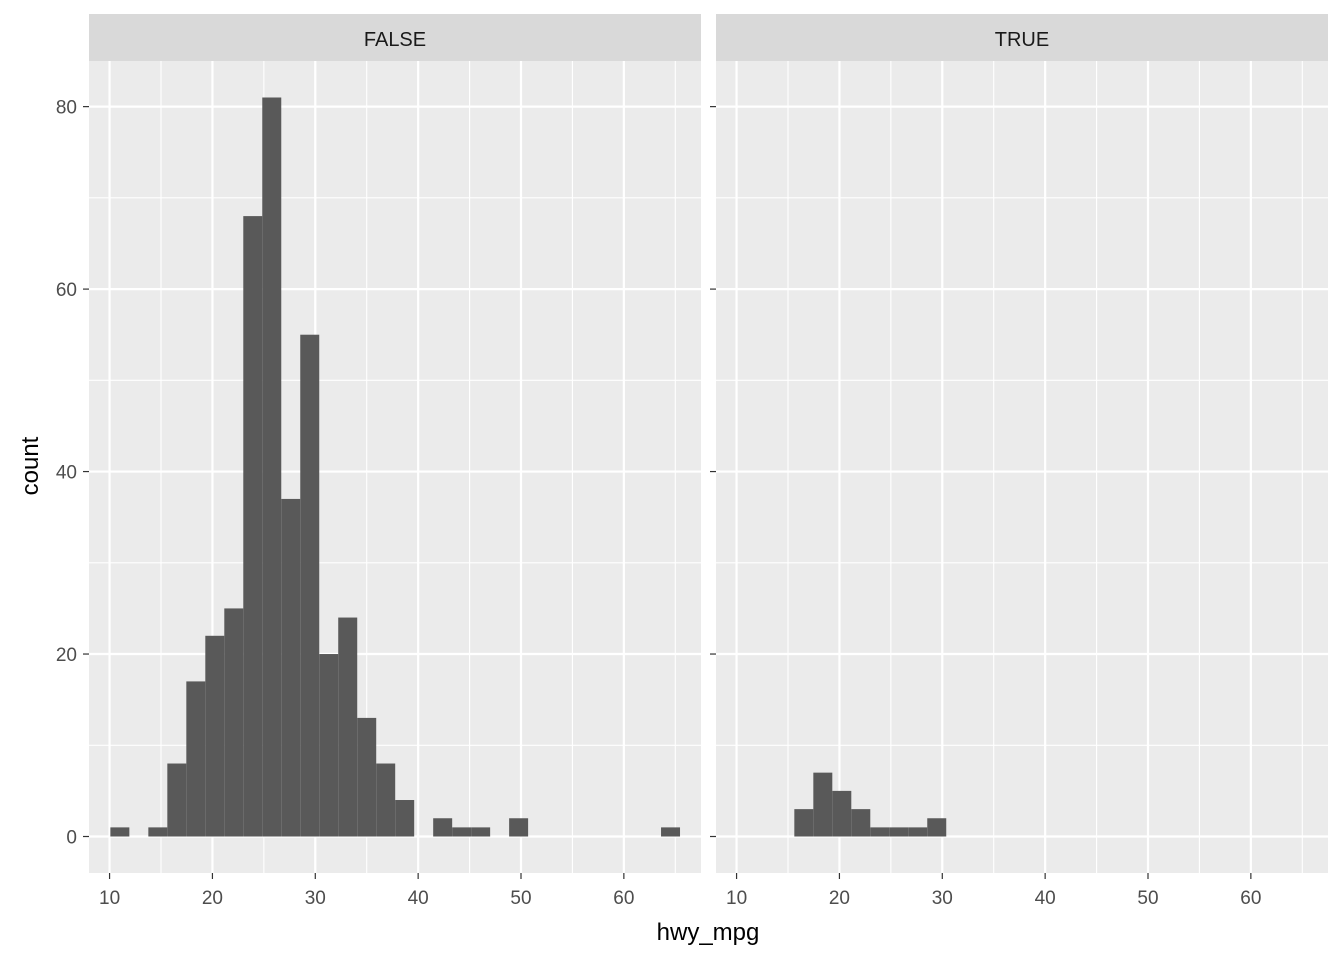 This screenshot has height=960, width=1344. I want to click on y-tick-label: 80, so click(66, 108).